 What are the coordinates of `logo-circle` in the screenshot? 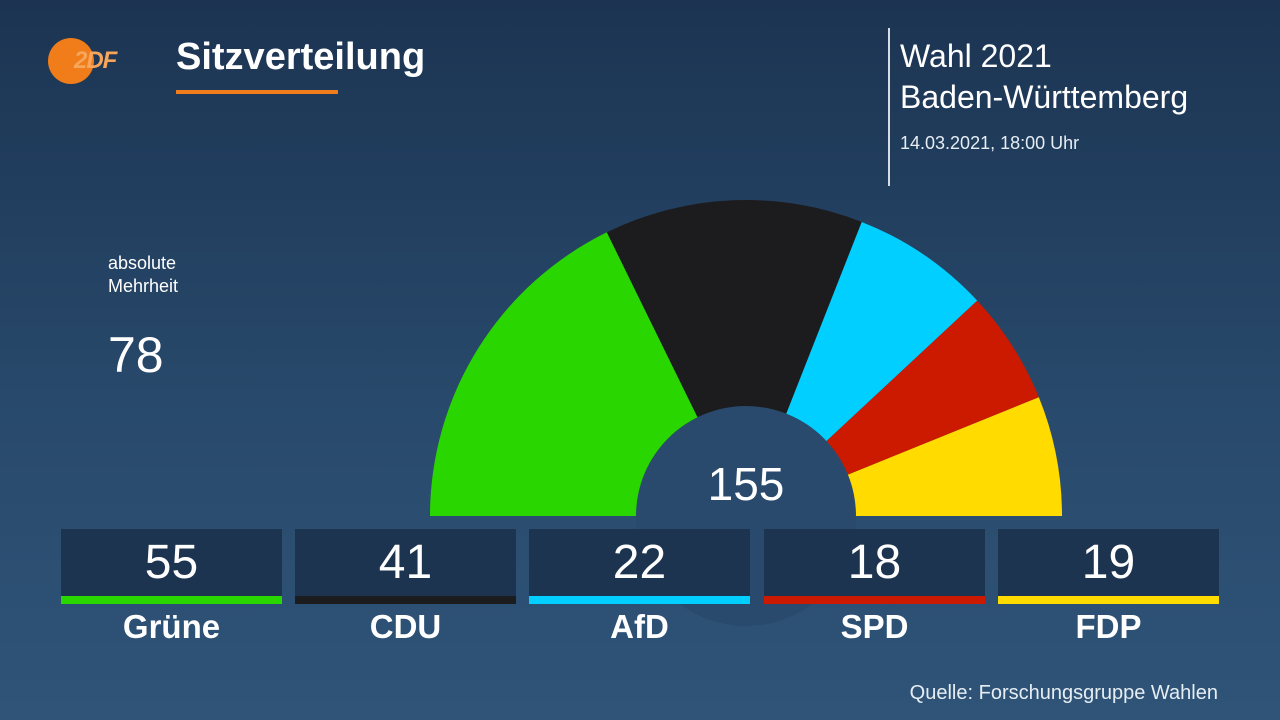 It's located at (71, 61).